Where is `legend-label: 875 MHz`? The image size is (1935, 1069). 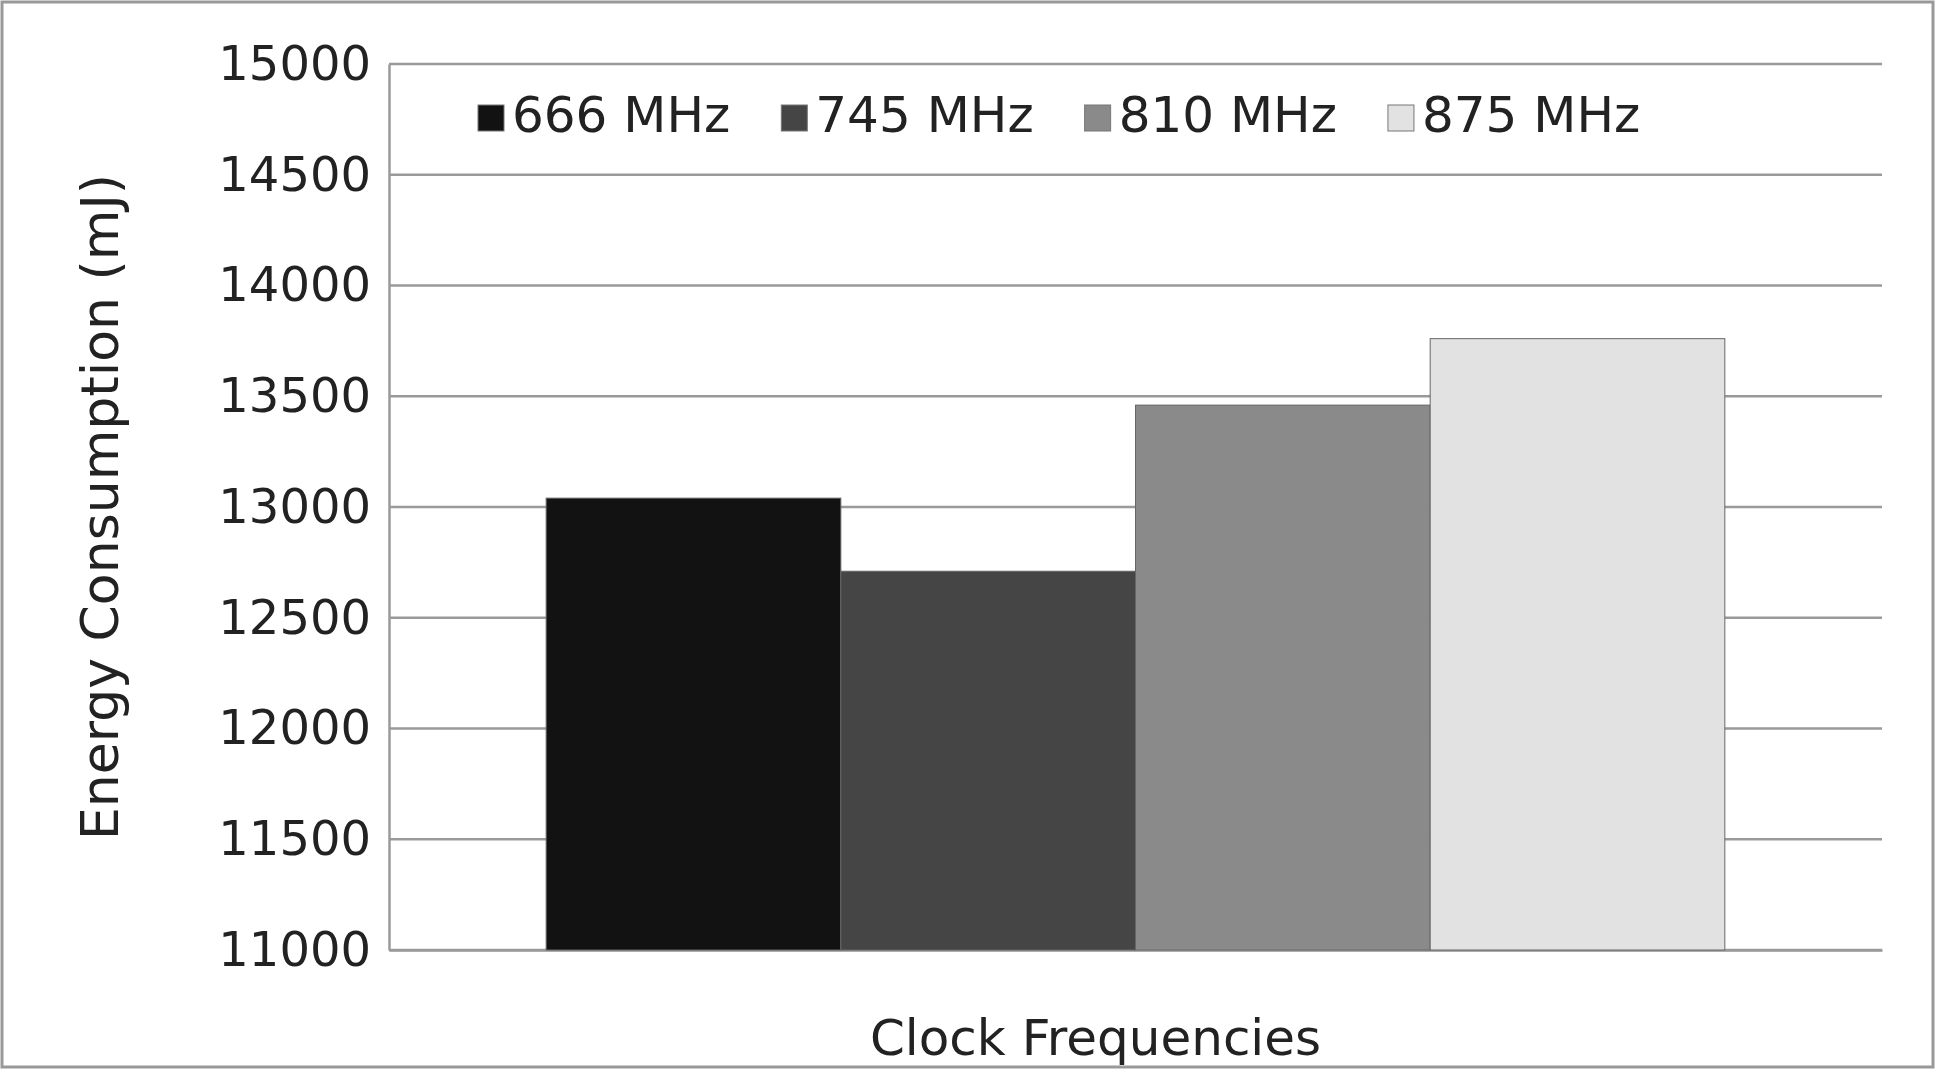
legend-label: 875 MHz is located at coordinates (1531, 115).